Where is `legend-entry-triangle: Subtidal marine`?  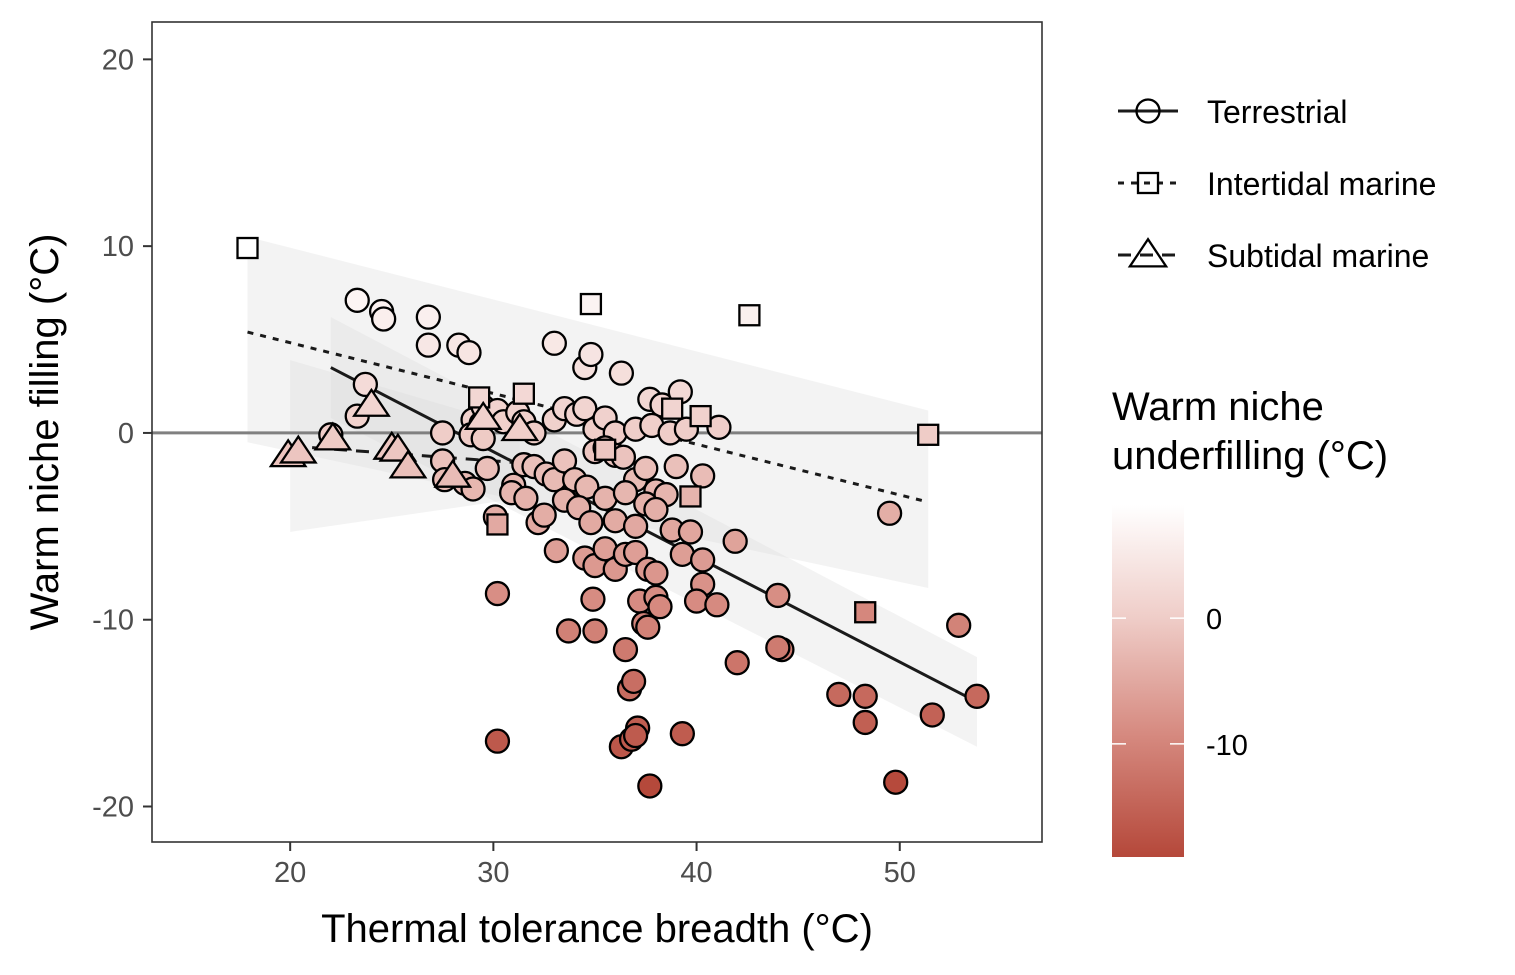
legend-entry-triangle: Subtidal marine is located at coordinates (1273, 255).